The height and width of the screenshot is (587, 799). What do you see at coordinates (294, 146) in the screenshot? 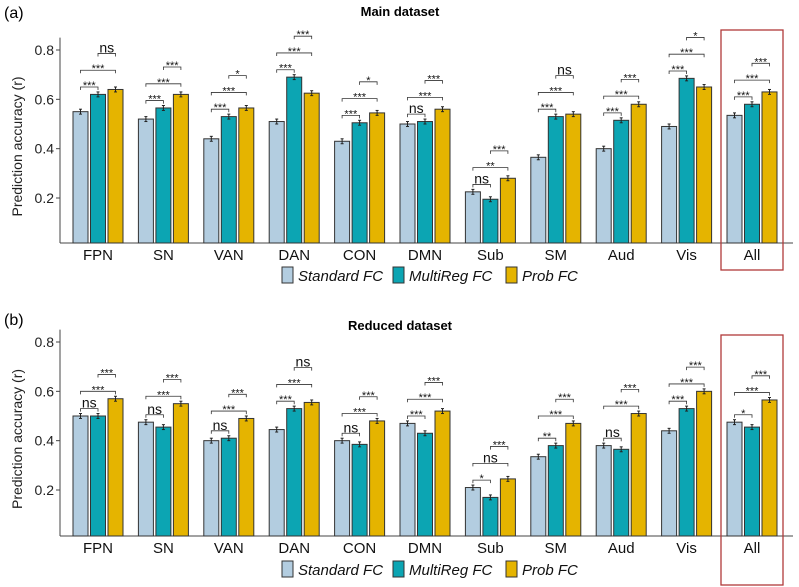
I see `bar-group-dan: DAN *** *** ***` at bounding box center [294, 146].